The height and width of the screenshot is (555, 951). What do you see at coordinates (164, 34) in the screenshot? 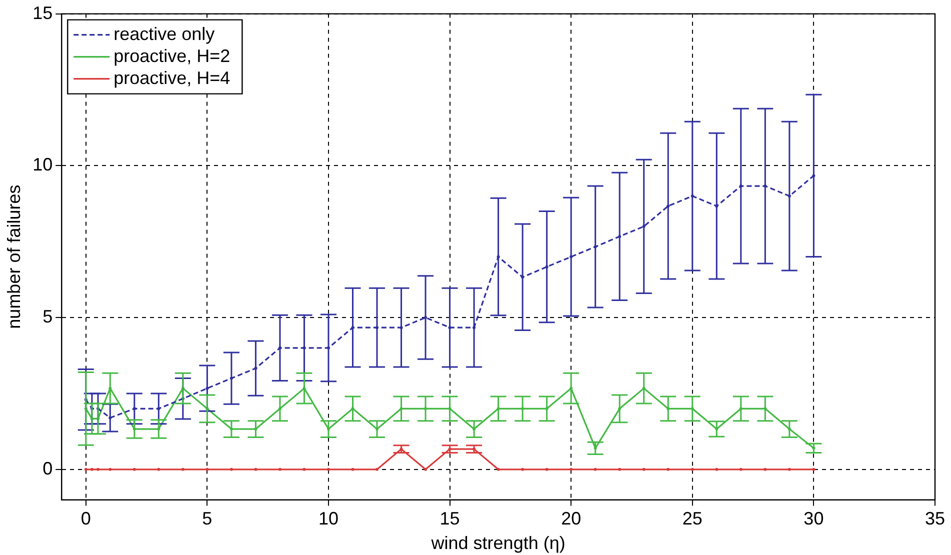
I see `legend-label: reactive only` at bounding box center [164, 34].